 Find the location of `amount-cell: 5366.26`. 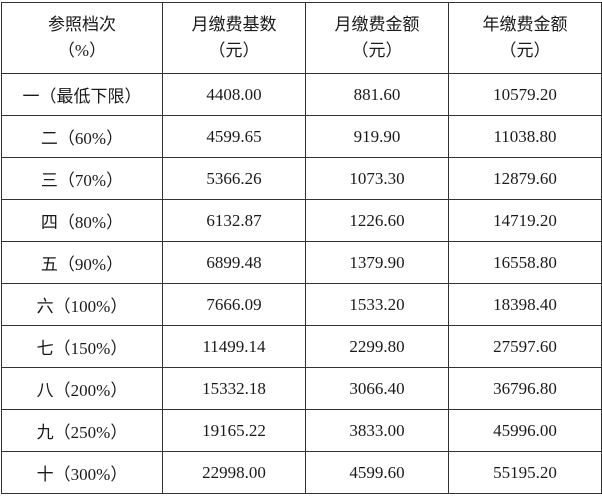

amount-cell: 5366.26 is located at coordinates (234, 178).